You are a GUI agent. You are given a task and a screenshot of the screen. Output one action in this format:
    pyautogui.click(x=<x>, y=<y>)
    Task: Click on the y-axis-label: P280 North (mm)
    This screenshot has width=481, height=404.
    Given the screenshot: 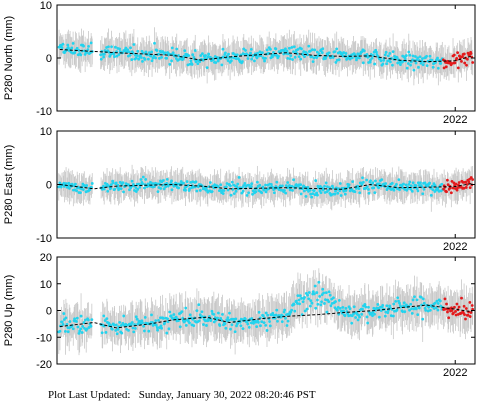 What is the action you would take?
    pyautogui.click(x=9, y=58)
    